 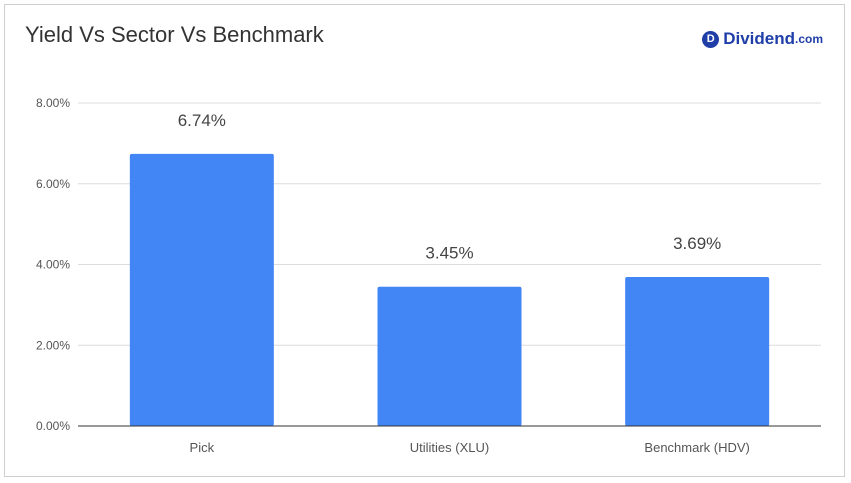 I want to click on dividend-logo: D Dividend .com, so click(x=762, y=39).